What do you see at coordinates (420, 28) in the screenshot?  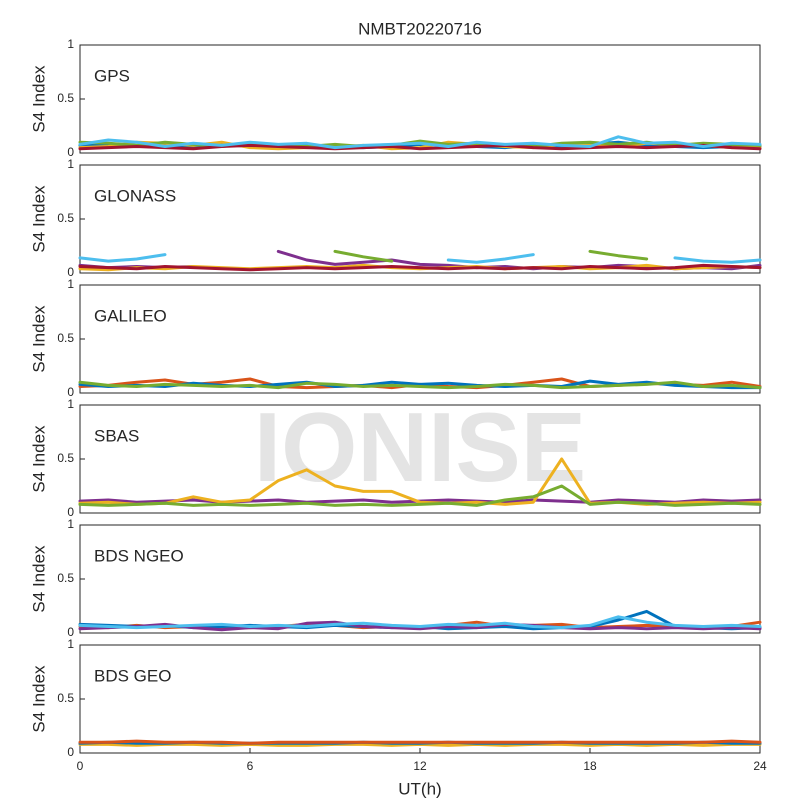 I see `chart-title: NMBT20220716` at bounding box center [420, 28].